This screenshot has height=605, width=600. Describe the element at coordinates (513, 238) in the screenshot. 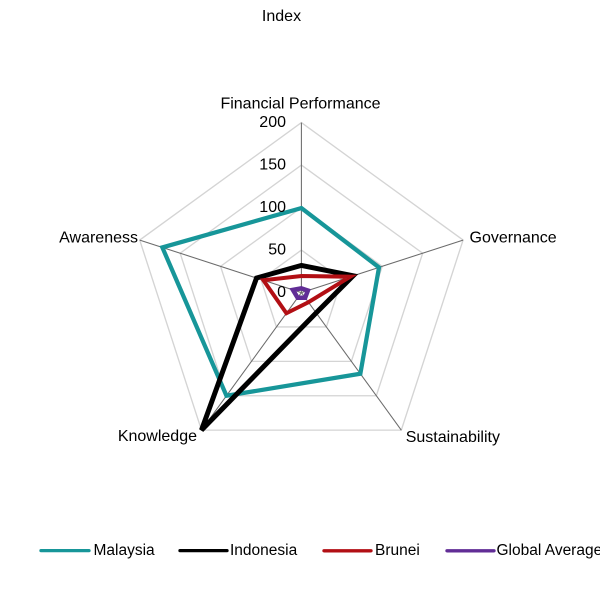

I see `svg-text: Governance` at that location.